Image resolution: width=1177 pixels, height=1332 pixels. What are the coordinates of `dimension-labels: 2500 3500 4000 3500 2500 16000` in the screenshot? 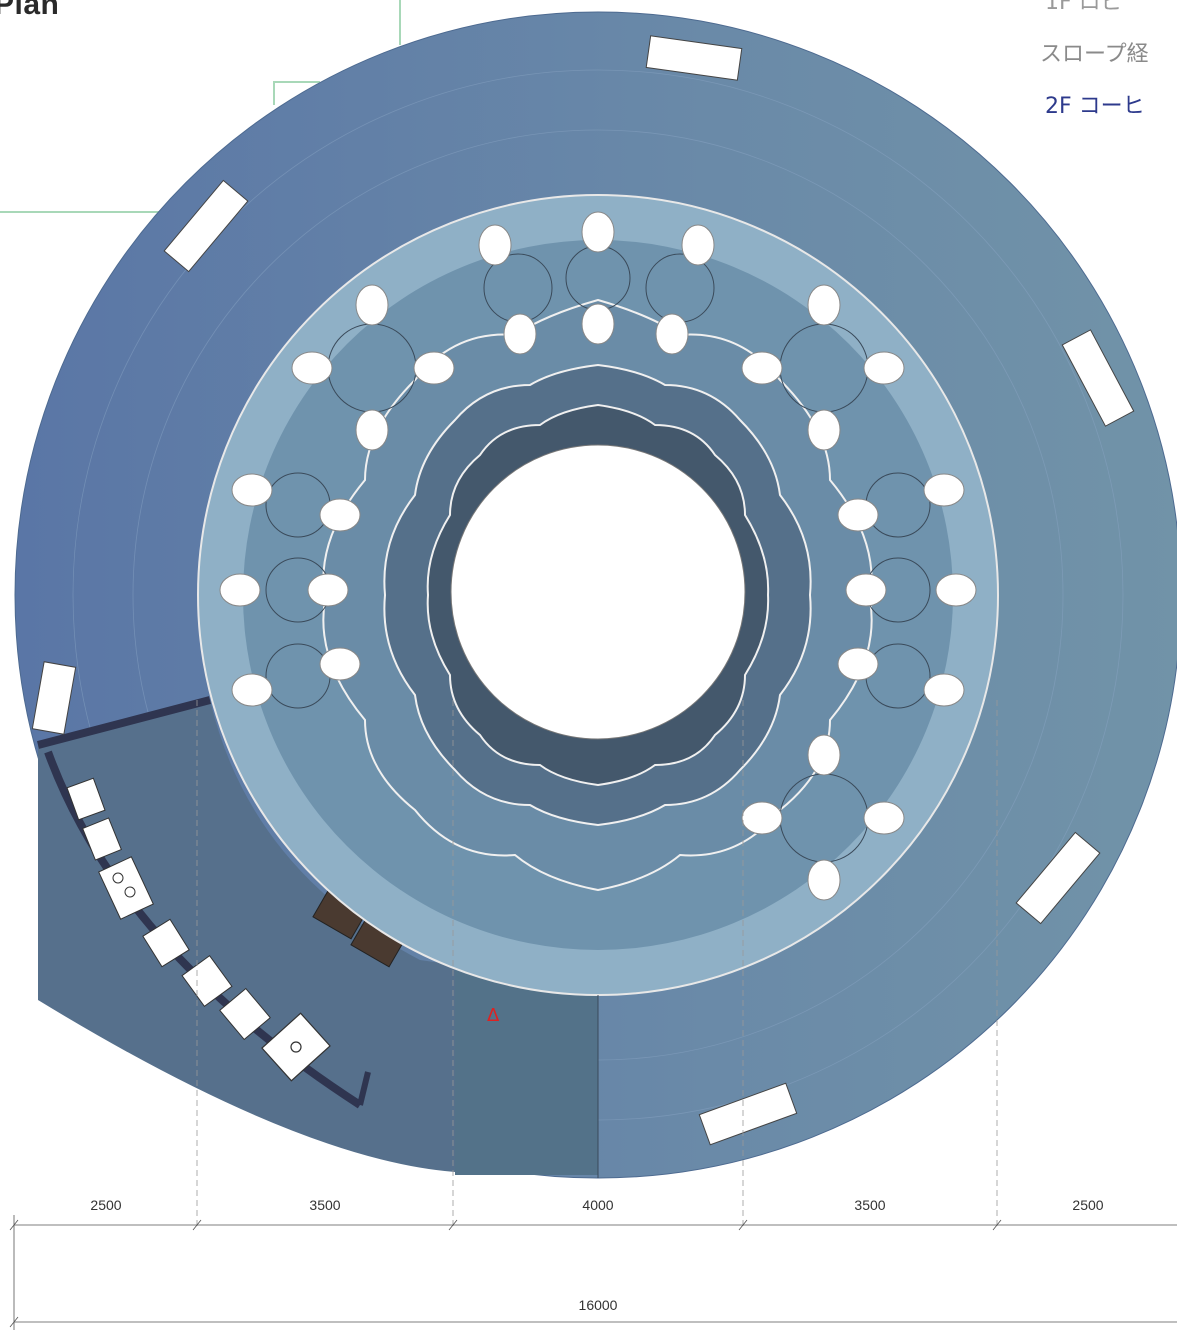 It's located at (596, 1255).